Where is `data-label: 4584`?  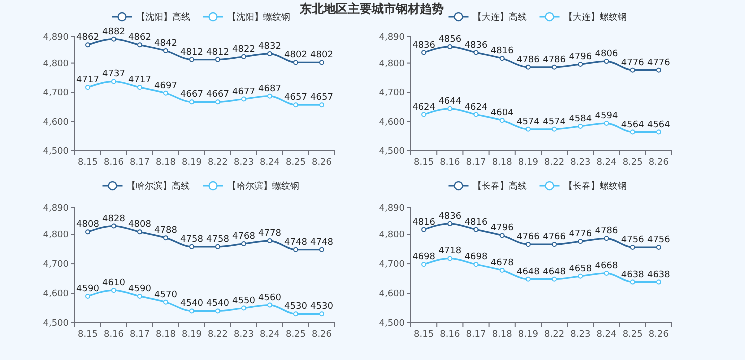
data-label: 4584 is located at coordinates (580, 119).